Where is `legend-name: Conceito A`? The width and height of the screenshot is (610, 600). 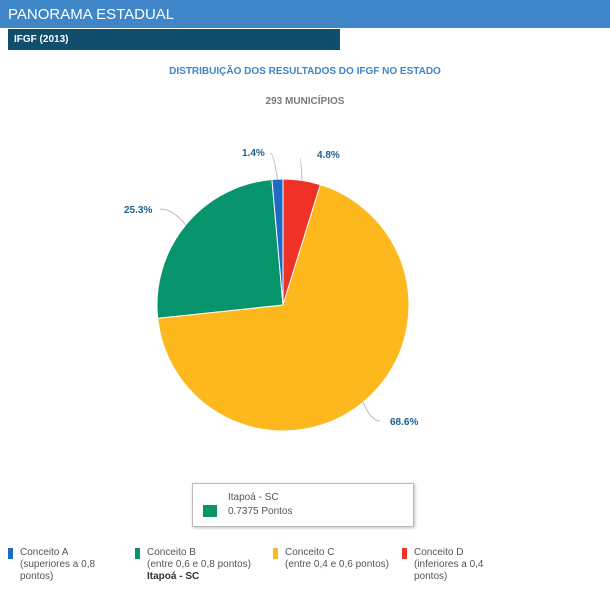
legend-name: Conceito A is located at coordinates (44, 552).